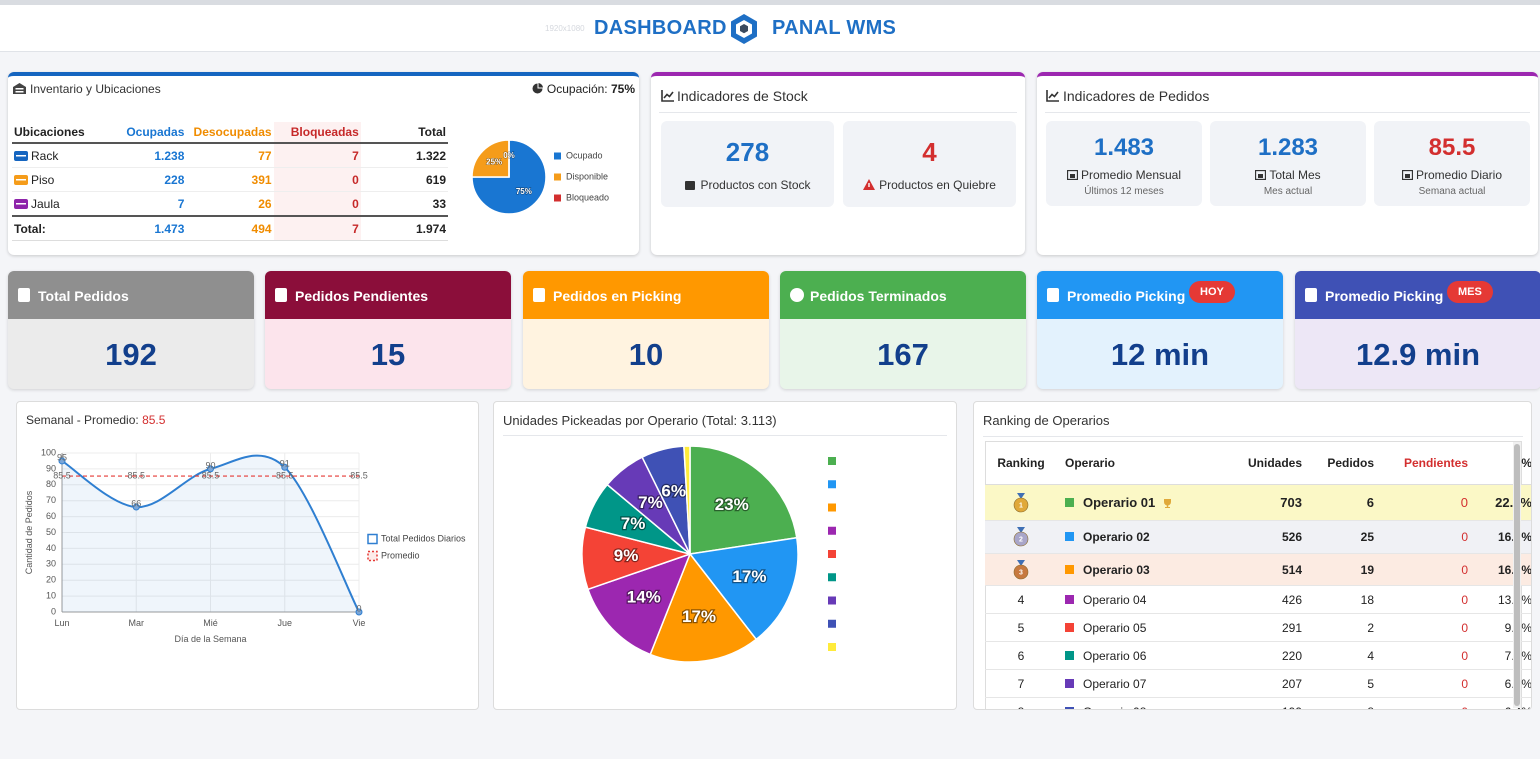 The height and width of the screenshot is (759, 1540). What do you see at coordinates (1259, 683) in the screenshot?
I see `cell: 207` at bounding box center [1259, 683].